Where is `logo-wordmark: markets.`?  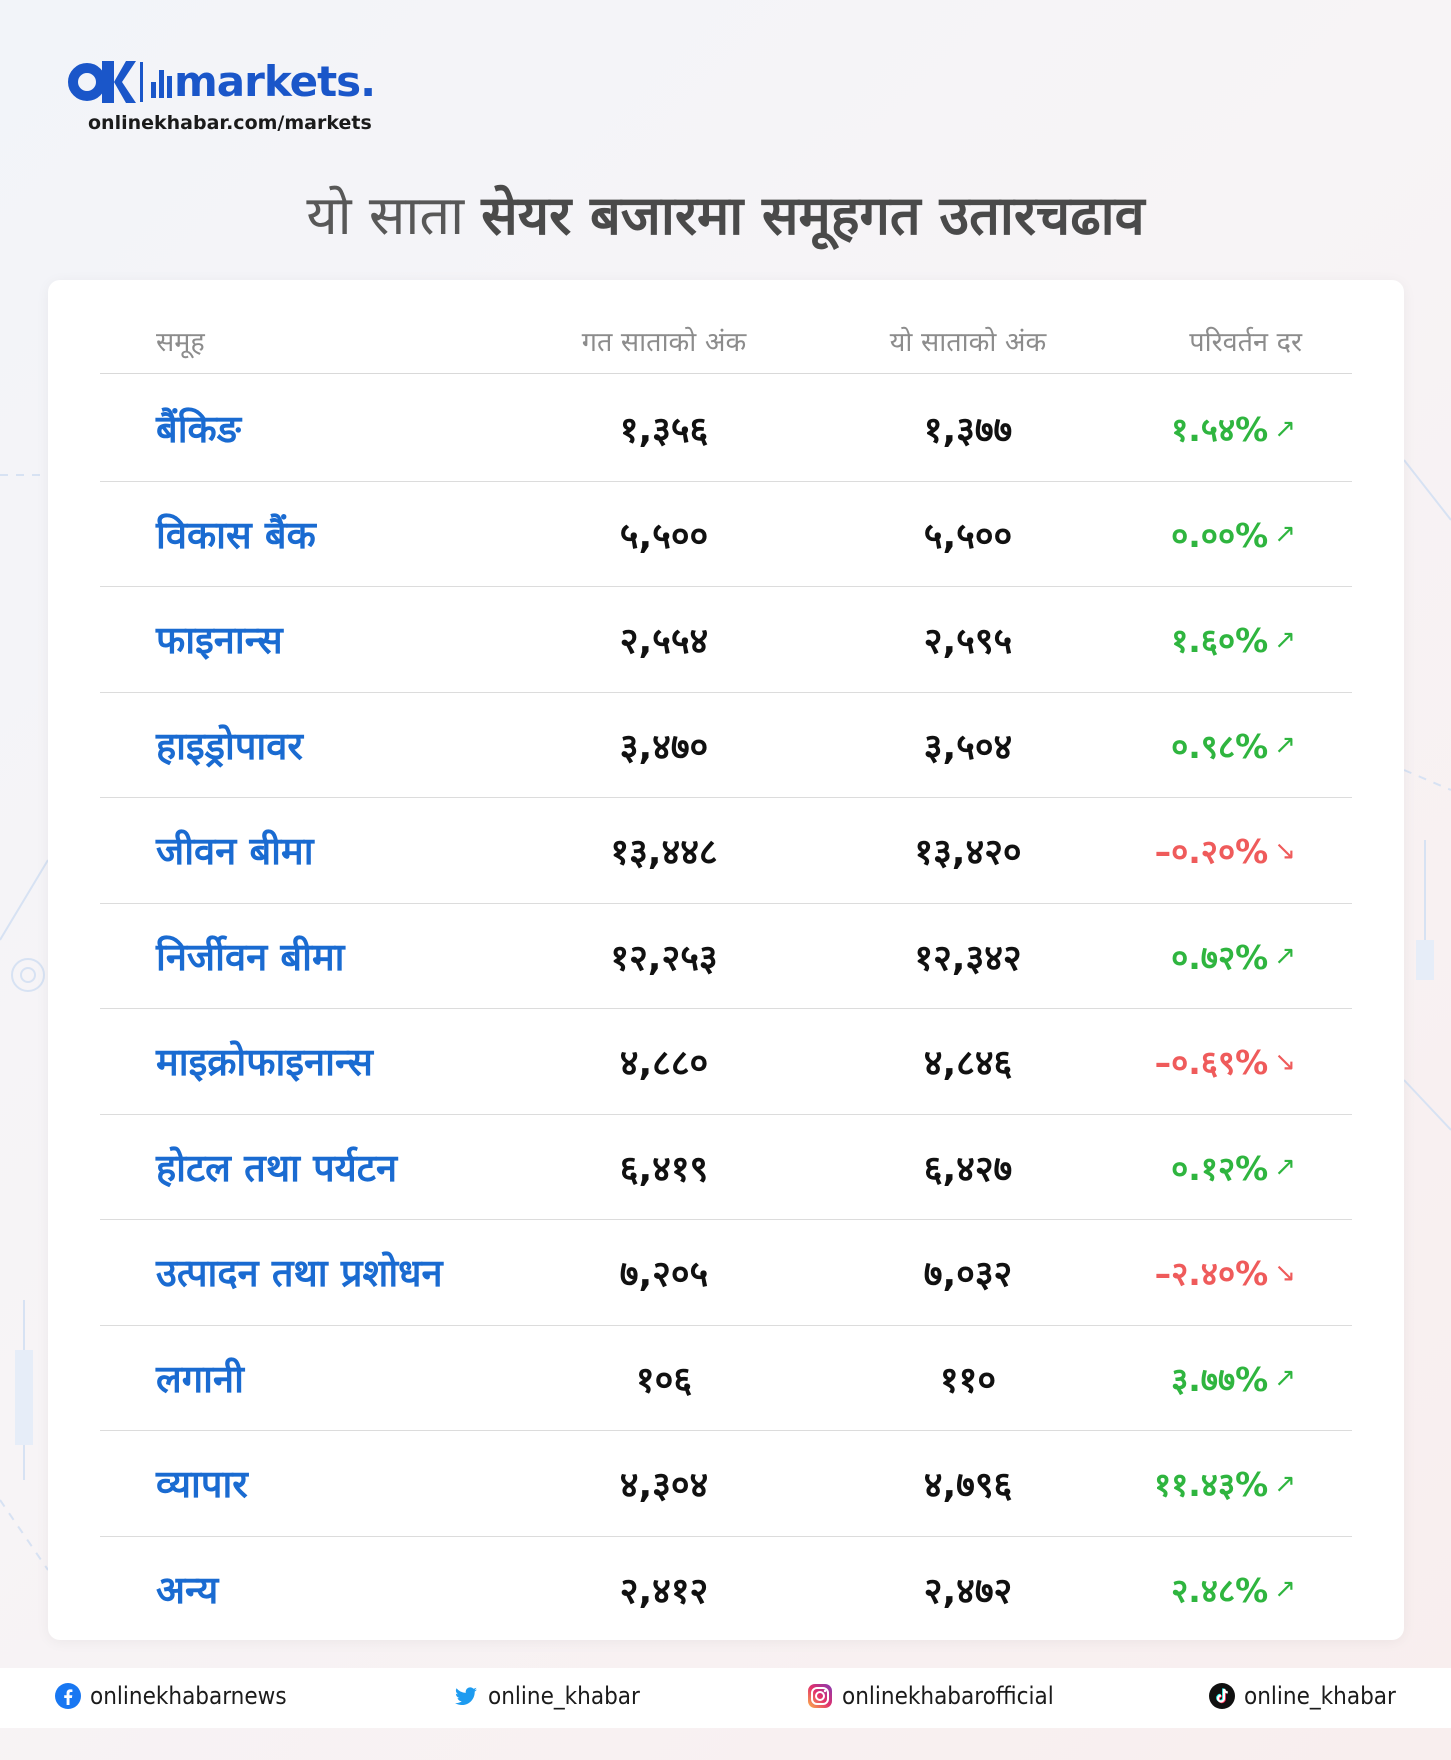
logo-wordmark: markets. is located at coordinates (275, 81).